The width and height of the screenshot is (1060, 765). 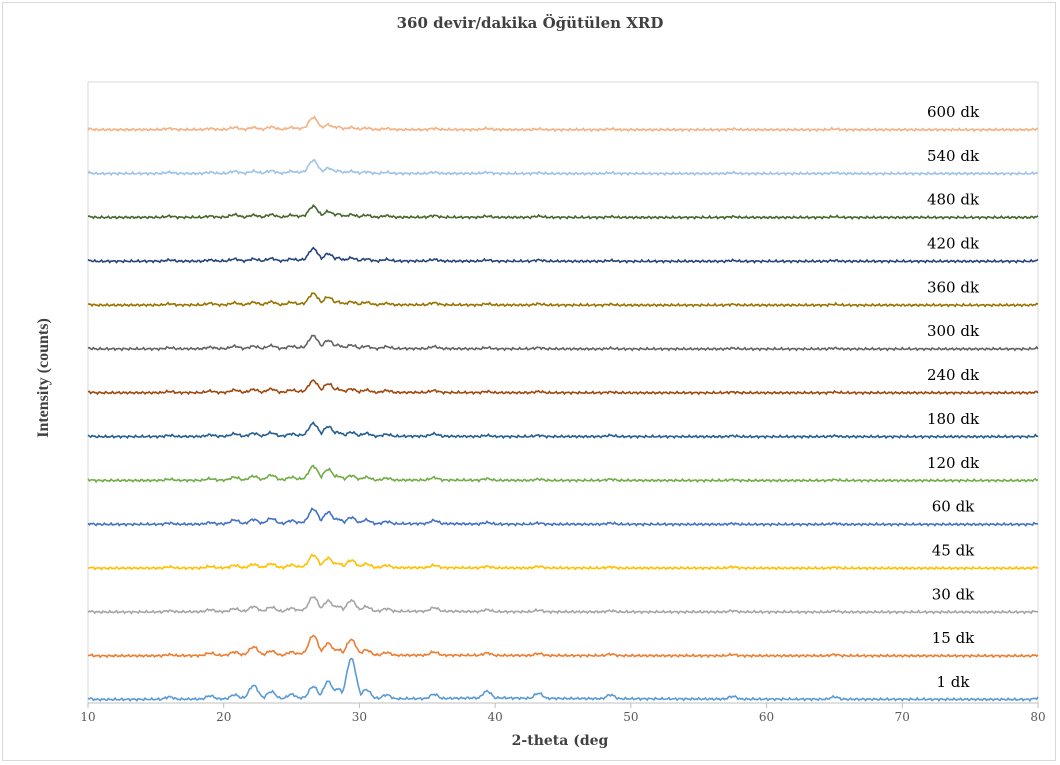 What do you see at coordinates (953, 594) in the screenshot?
I see `series-label: 30 dk` at bounding box center [953, 594].